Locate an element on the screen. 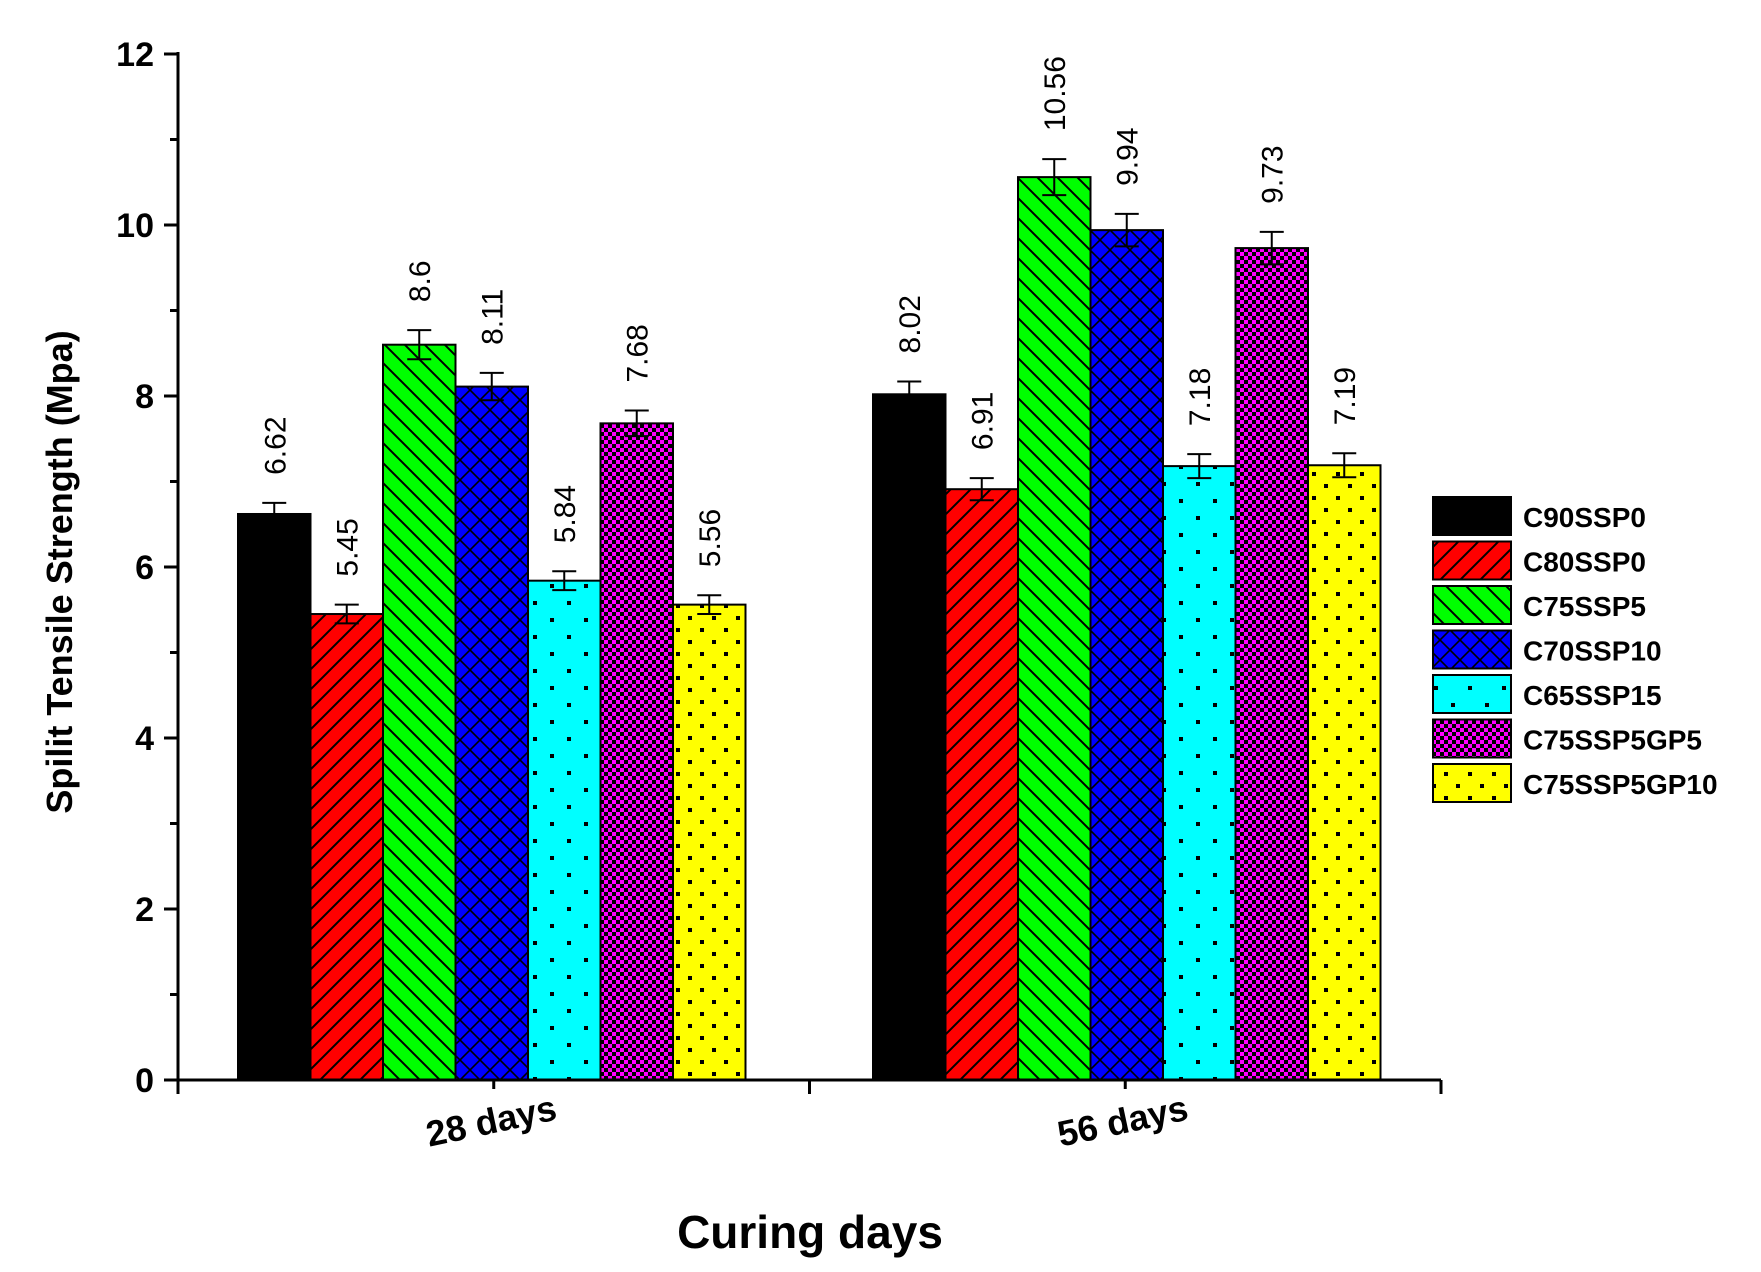 Image resolution: width=1761 pixels, height=1272 pixels. legend-label: C75SSP5GP10 is located at coordinates (1620, 784).